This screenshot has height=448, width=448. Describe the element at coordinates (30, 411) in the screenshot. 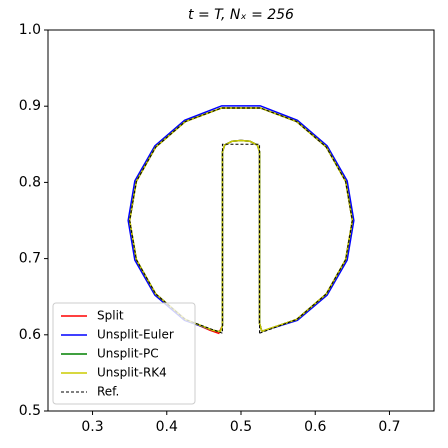

I see `y-tick-label: 0.5` at that location.